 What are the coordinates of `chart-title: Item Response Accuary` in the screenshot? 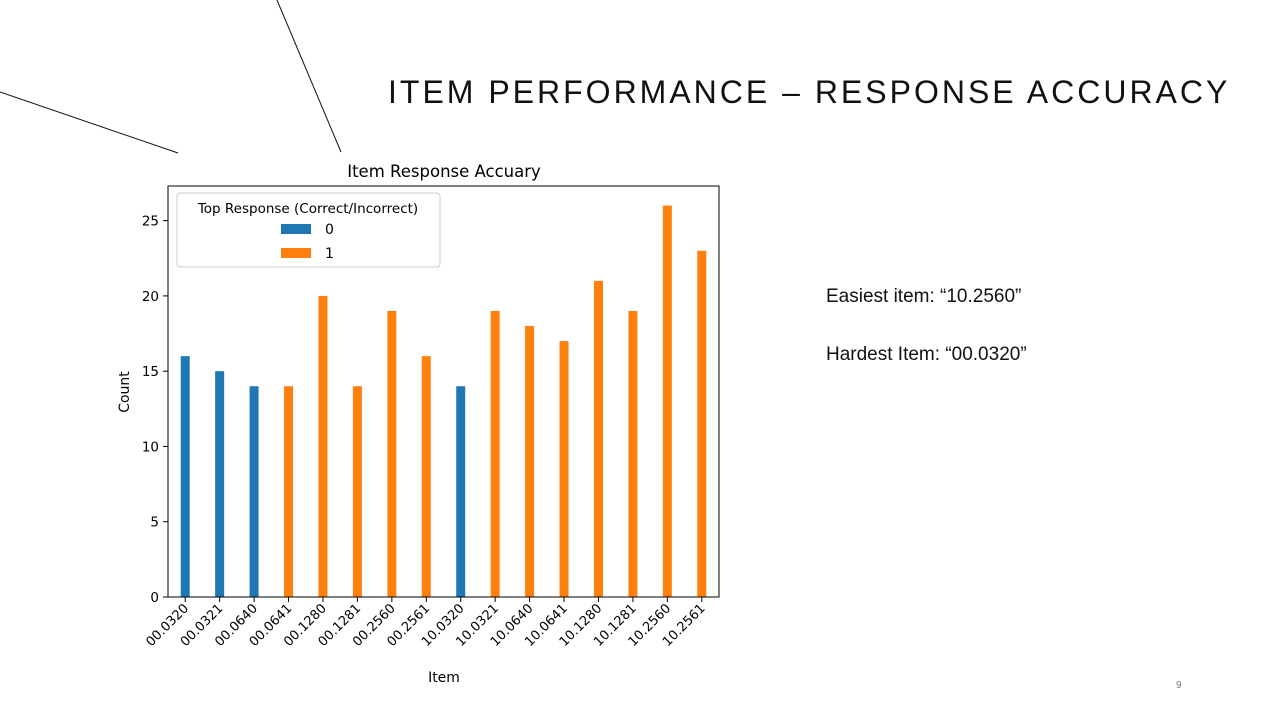 It's located at (444, 171).